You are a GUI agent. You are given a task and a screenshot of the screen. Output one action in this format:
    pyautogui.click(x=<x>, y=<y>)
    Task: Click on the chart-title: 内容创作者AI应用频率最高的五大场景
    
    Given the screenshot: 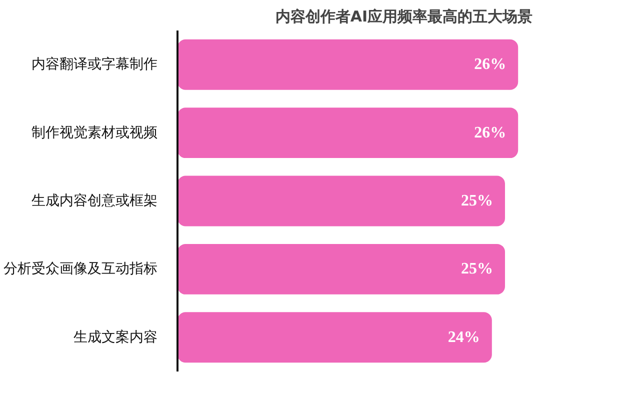 What is the action you would take?
    pyautogui.click(x=404, y=17)
    